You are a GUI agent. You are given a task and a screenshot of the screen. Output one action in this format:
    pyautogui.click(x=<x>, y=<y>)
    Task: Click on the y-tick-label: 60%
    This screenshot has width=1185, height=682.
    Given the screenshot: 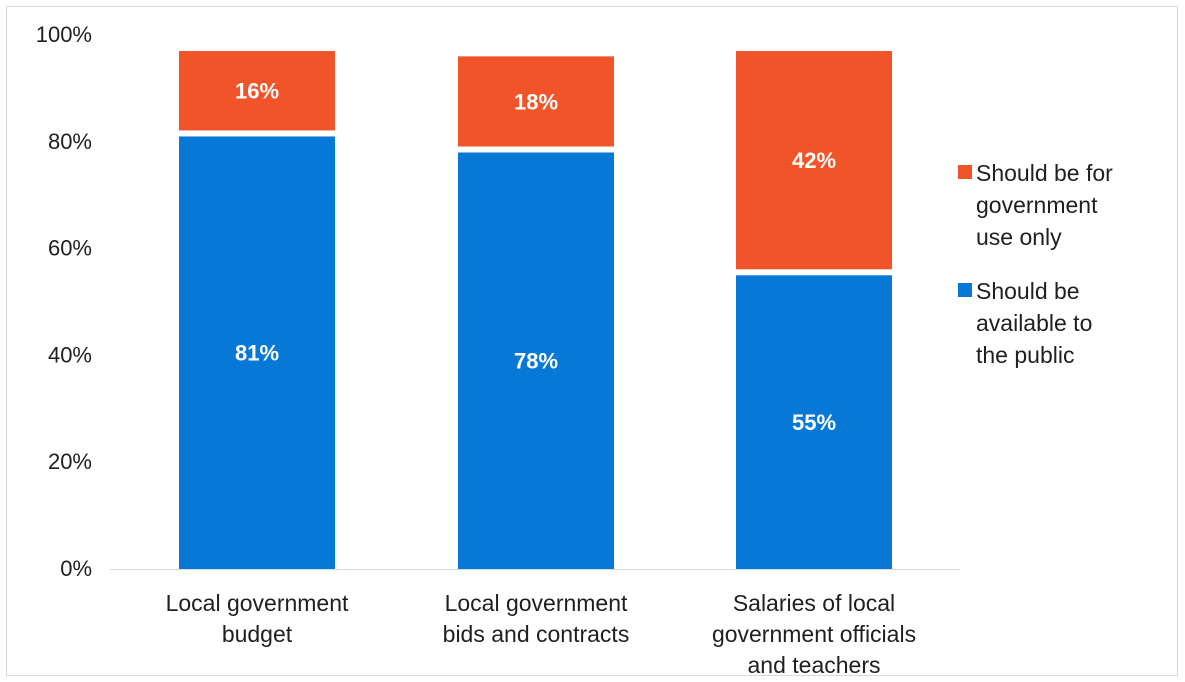 What is the action you would take?
    pyautogui.click(x=70, y=248)
    